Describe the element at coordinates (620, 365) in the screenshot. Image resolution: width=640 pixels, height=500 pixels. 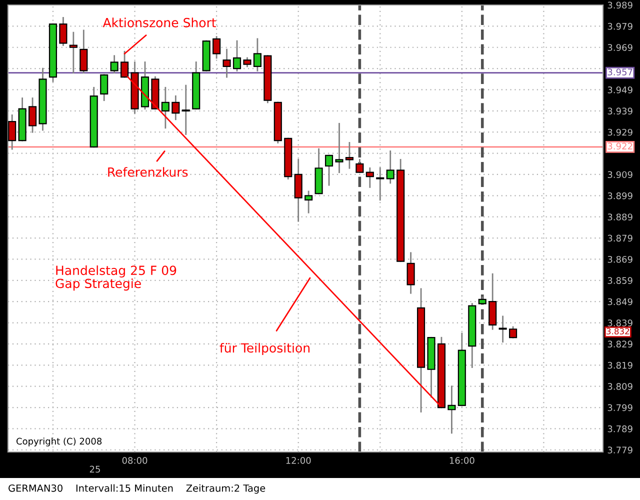
I see `y-tick-label: 3.819` at that location.